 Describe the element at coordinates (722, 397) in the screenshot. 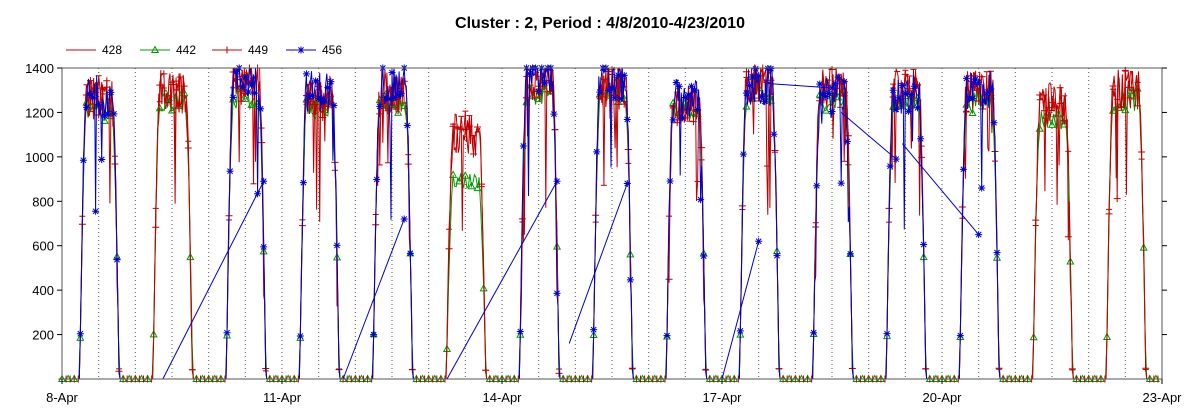

I see `x-tick-label: 17-Apr` at that location.